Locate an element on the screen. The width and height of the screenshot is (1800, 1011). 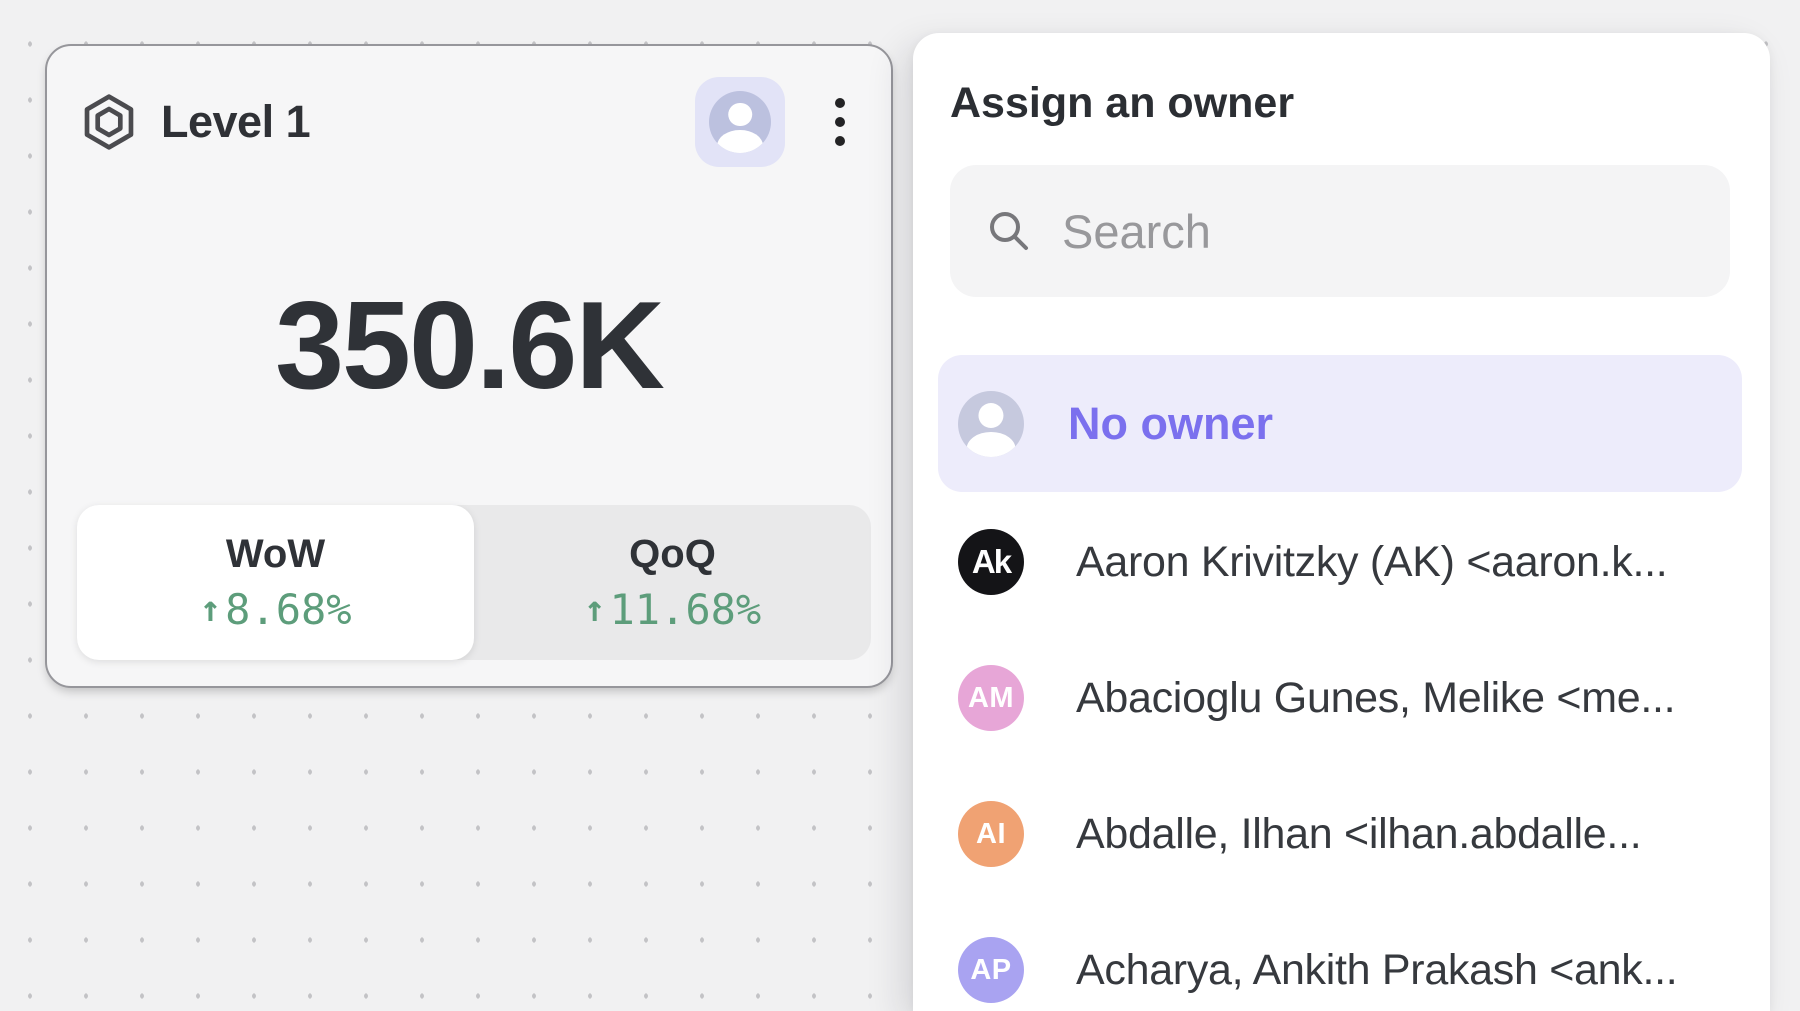
comparison-tabs: WoW ↑ 8.68% QoQ ↑ 11.68% is located at coordinates (474, 582).